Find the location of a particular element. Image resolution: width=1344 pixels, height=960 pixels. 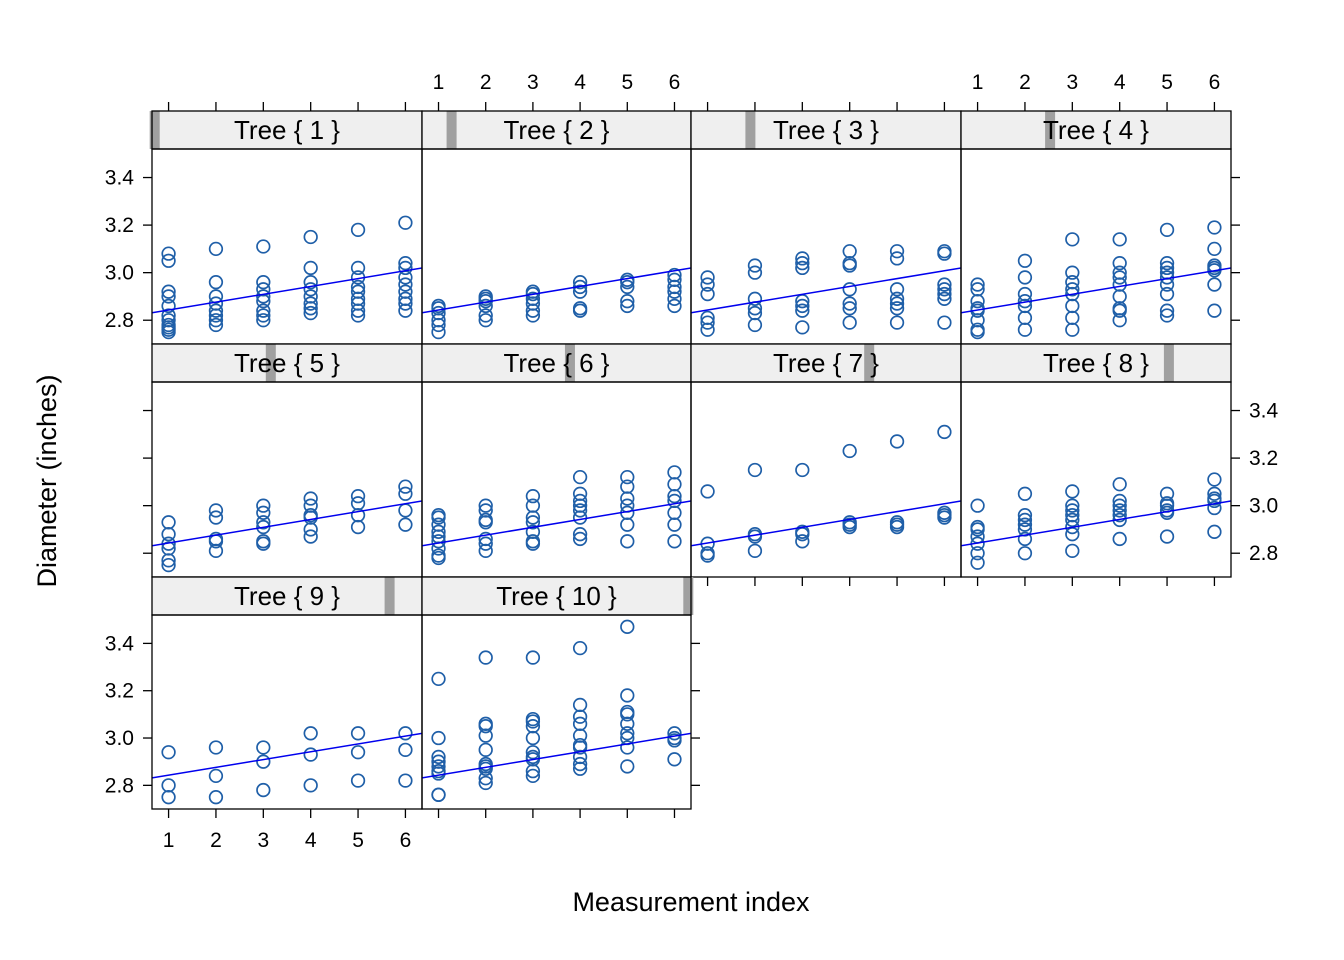

y-tick-label: 3.2 is located at coordinates (1263, 458).